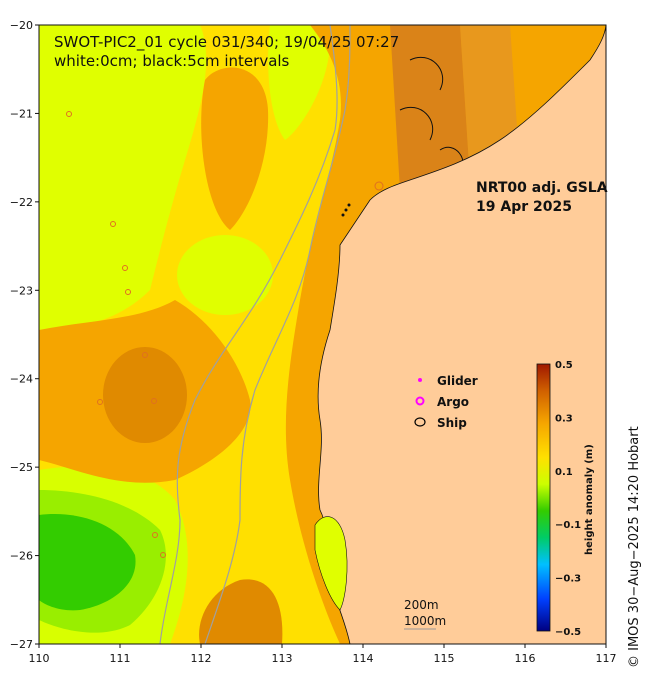 Image resolution: width=648 pixels, height=684 pixels. Describe the element at coordinates (444, 658) in the screenshot. I see `x-tick-label: 115` at that location.